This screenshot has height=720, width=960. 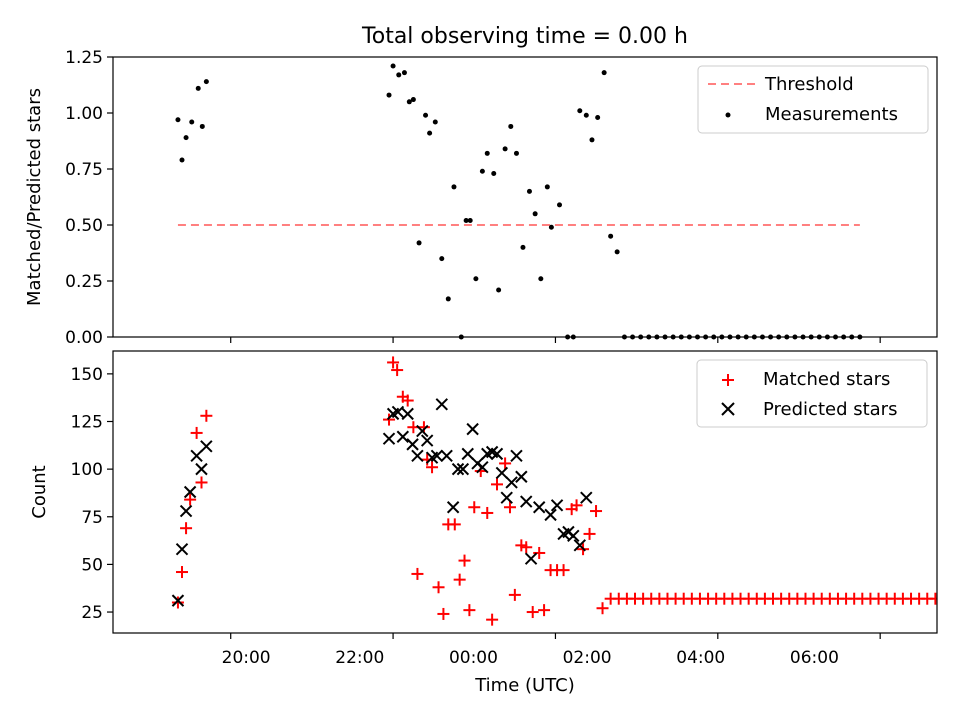 What do you see at coordinates (812, 393) in the screenshot?
I see `bottom-legend-box` at bounding box center [812, 393].